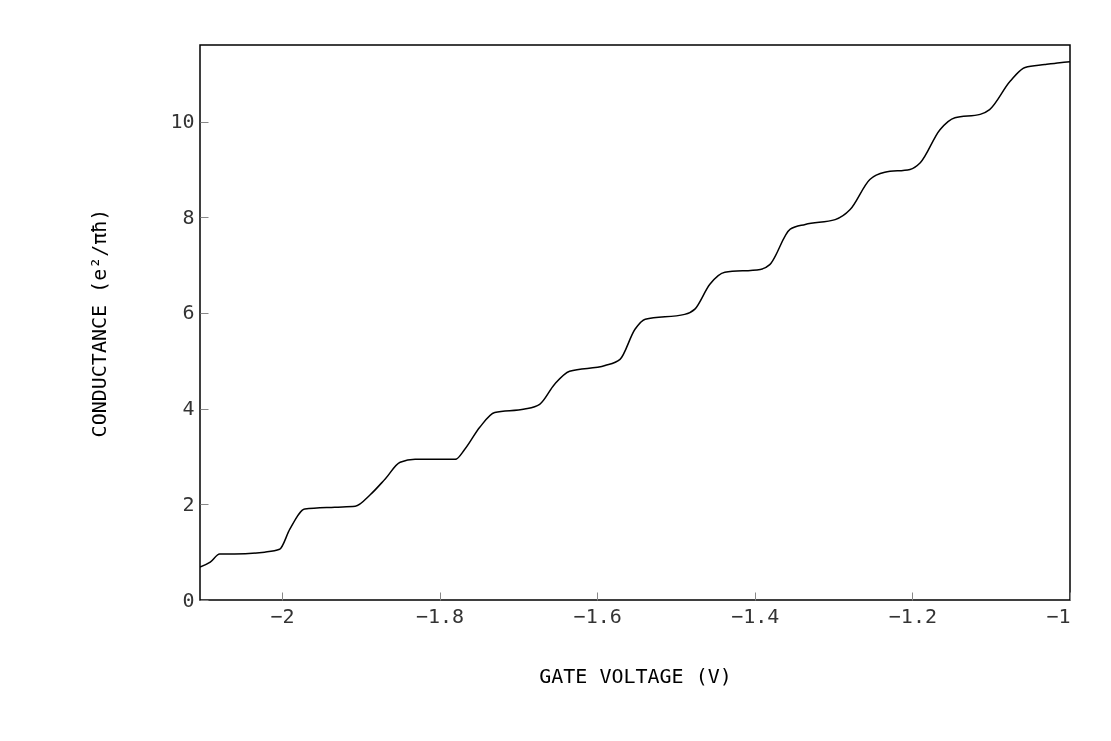 The height and width of the screenshot is (741, 1111). Describe the element at coordinates (282, 615) in the screenshot. I see `x-tick-label: −2` at that location.